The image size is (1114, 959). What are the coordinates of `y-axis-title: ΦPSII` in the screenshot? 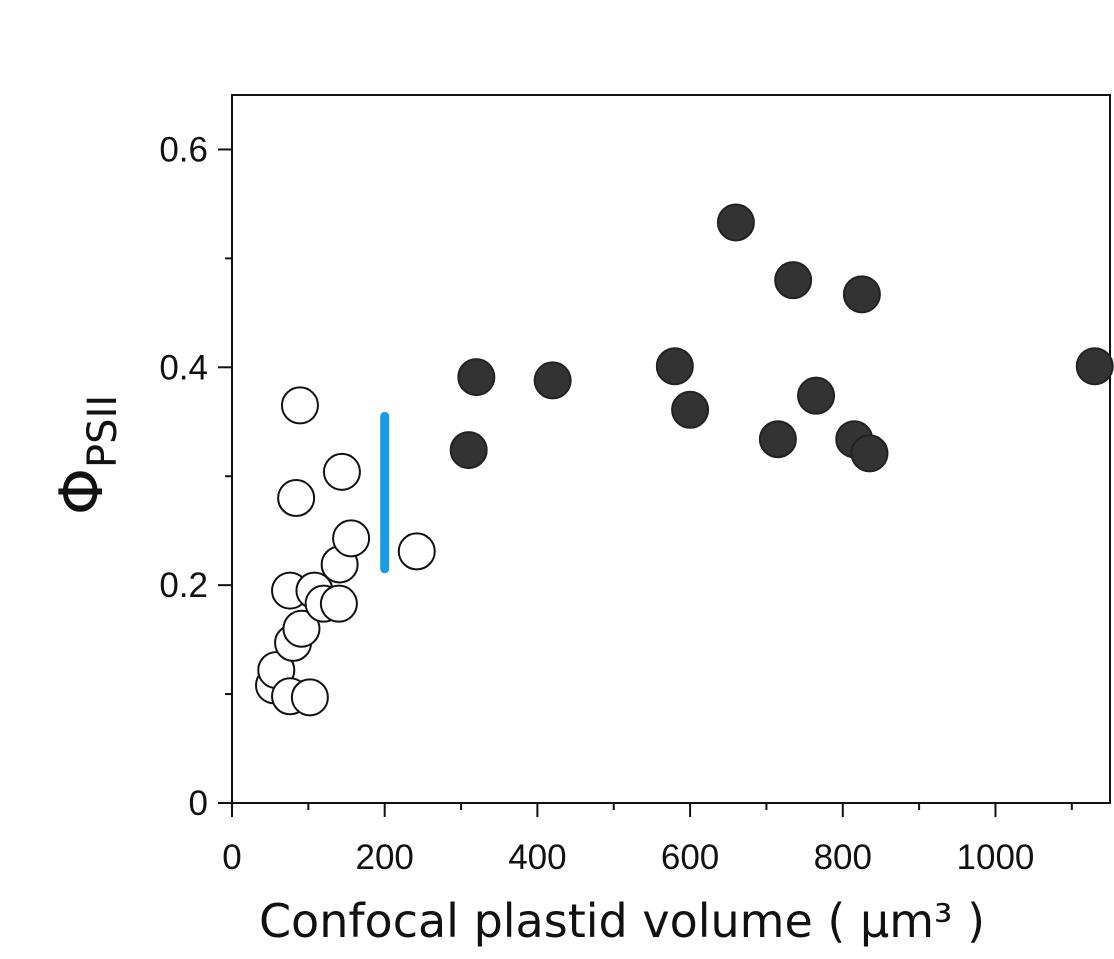 It's located at (86, 455).